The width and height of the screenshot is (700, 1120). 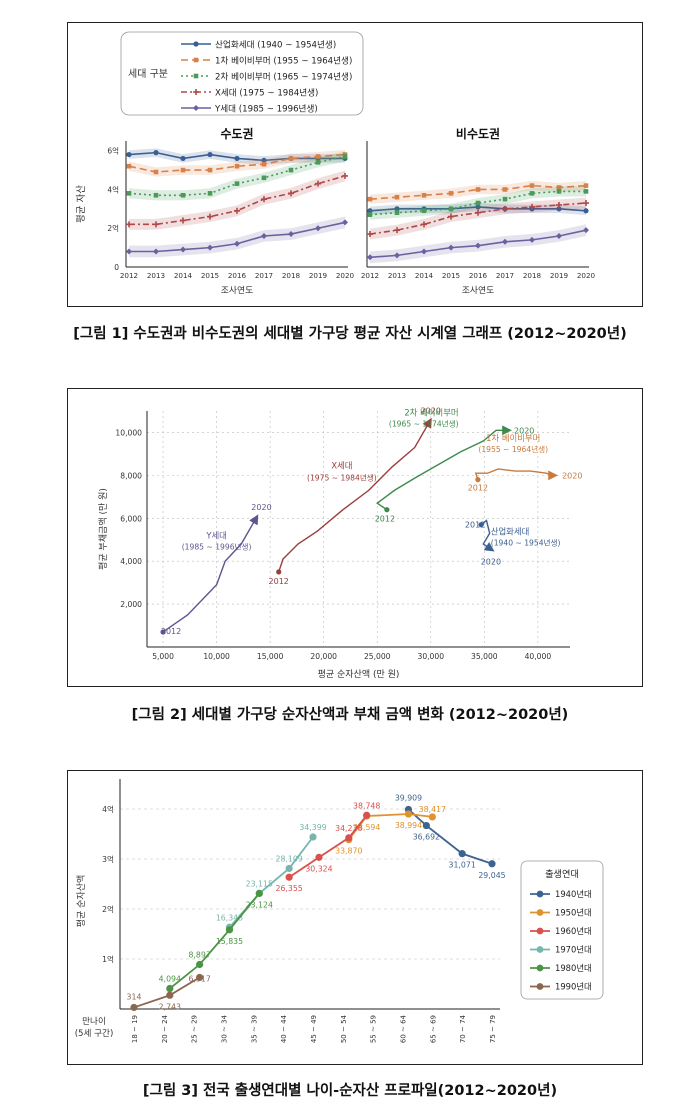 What do you see at coordinates (404, 1028) in the screenshot?
I see `figure-3-x-tick-label: 60 ~ 64` at bounding box center [404, 1028].